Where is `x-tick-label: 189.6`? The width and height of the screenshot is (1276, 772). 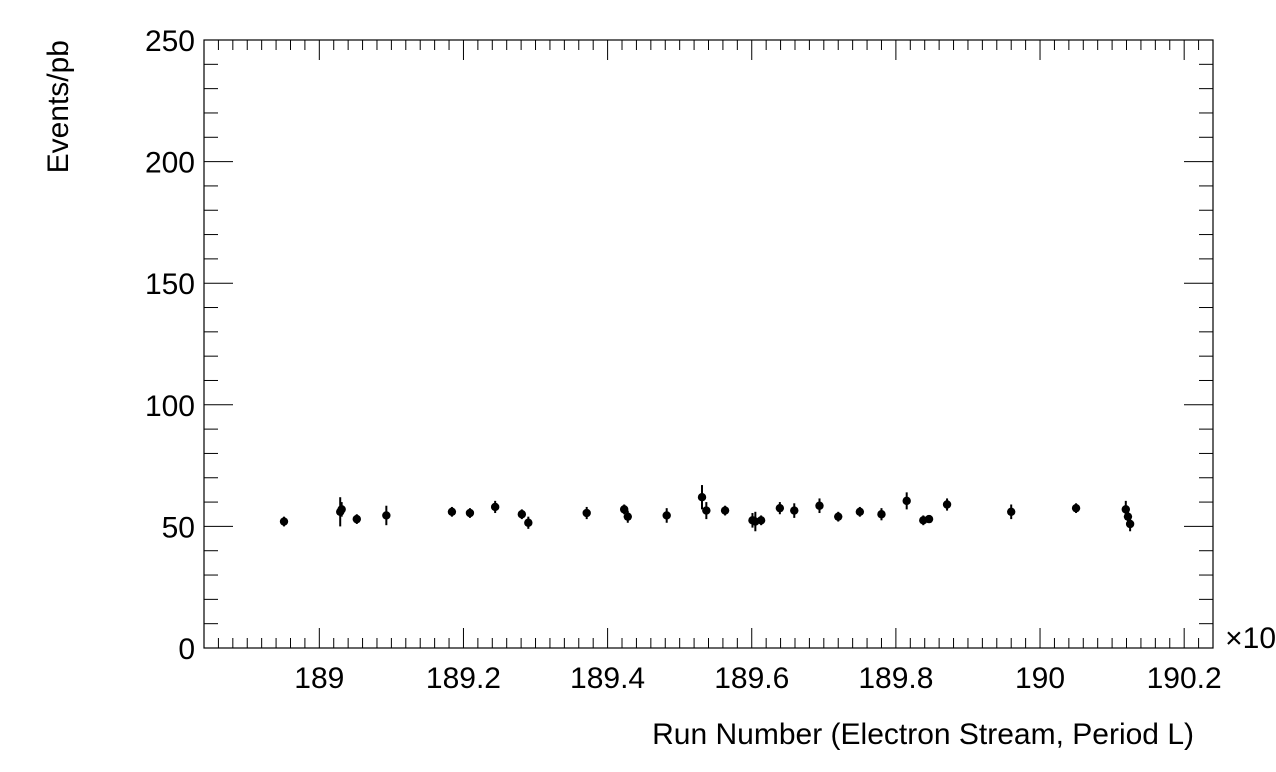
x-tick-label: 189.6 is located at coordinates (751, 678).